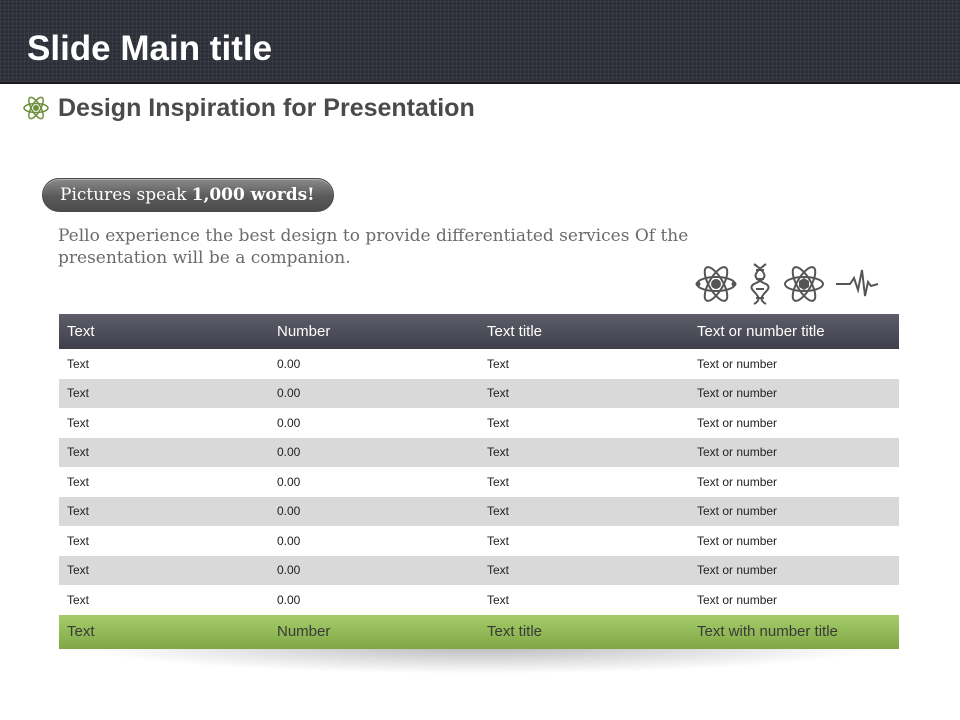 This screenshot has height=720, width=960. I want to click on dna-icon, so click(760, 284).